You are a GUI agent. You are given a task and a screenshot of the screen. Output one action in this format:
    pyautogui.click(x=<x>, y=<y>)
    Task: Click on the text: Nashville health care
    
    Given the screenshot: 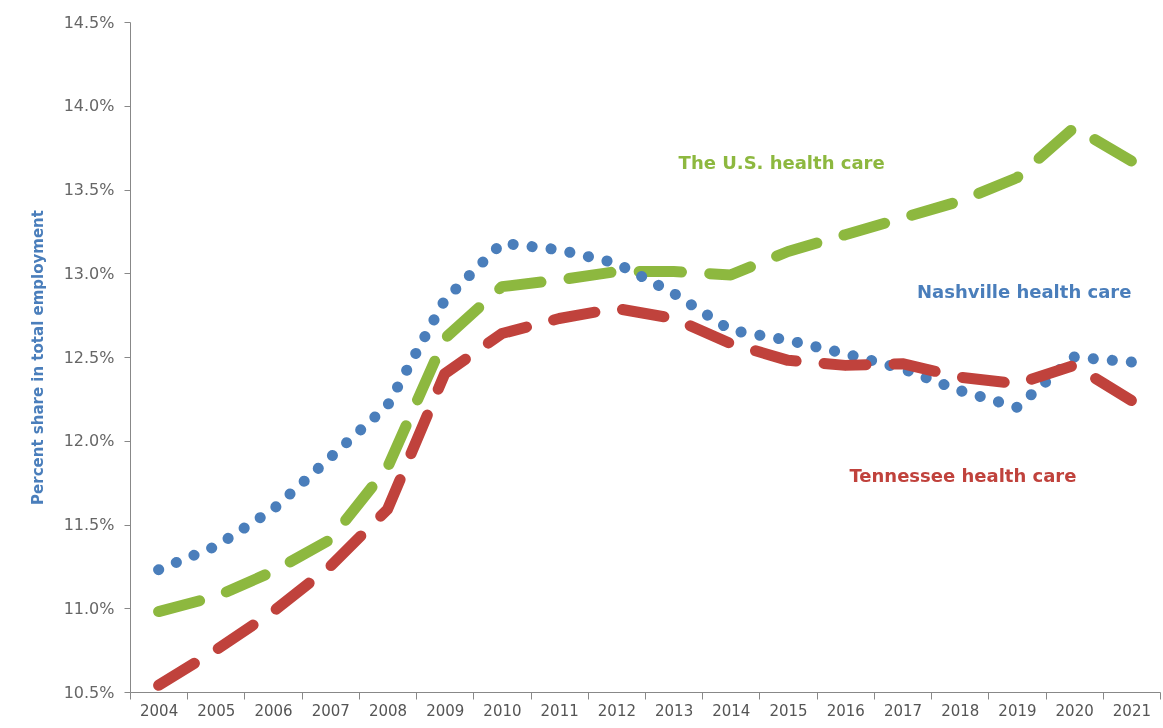 What is the action you would take?
    pyautogui.click(x=1024, y=292)
    